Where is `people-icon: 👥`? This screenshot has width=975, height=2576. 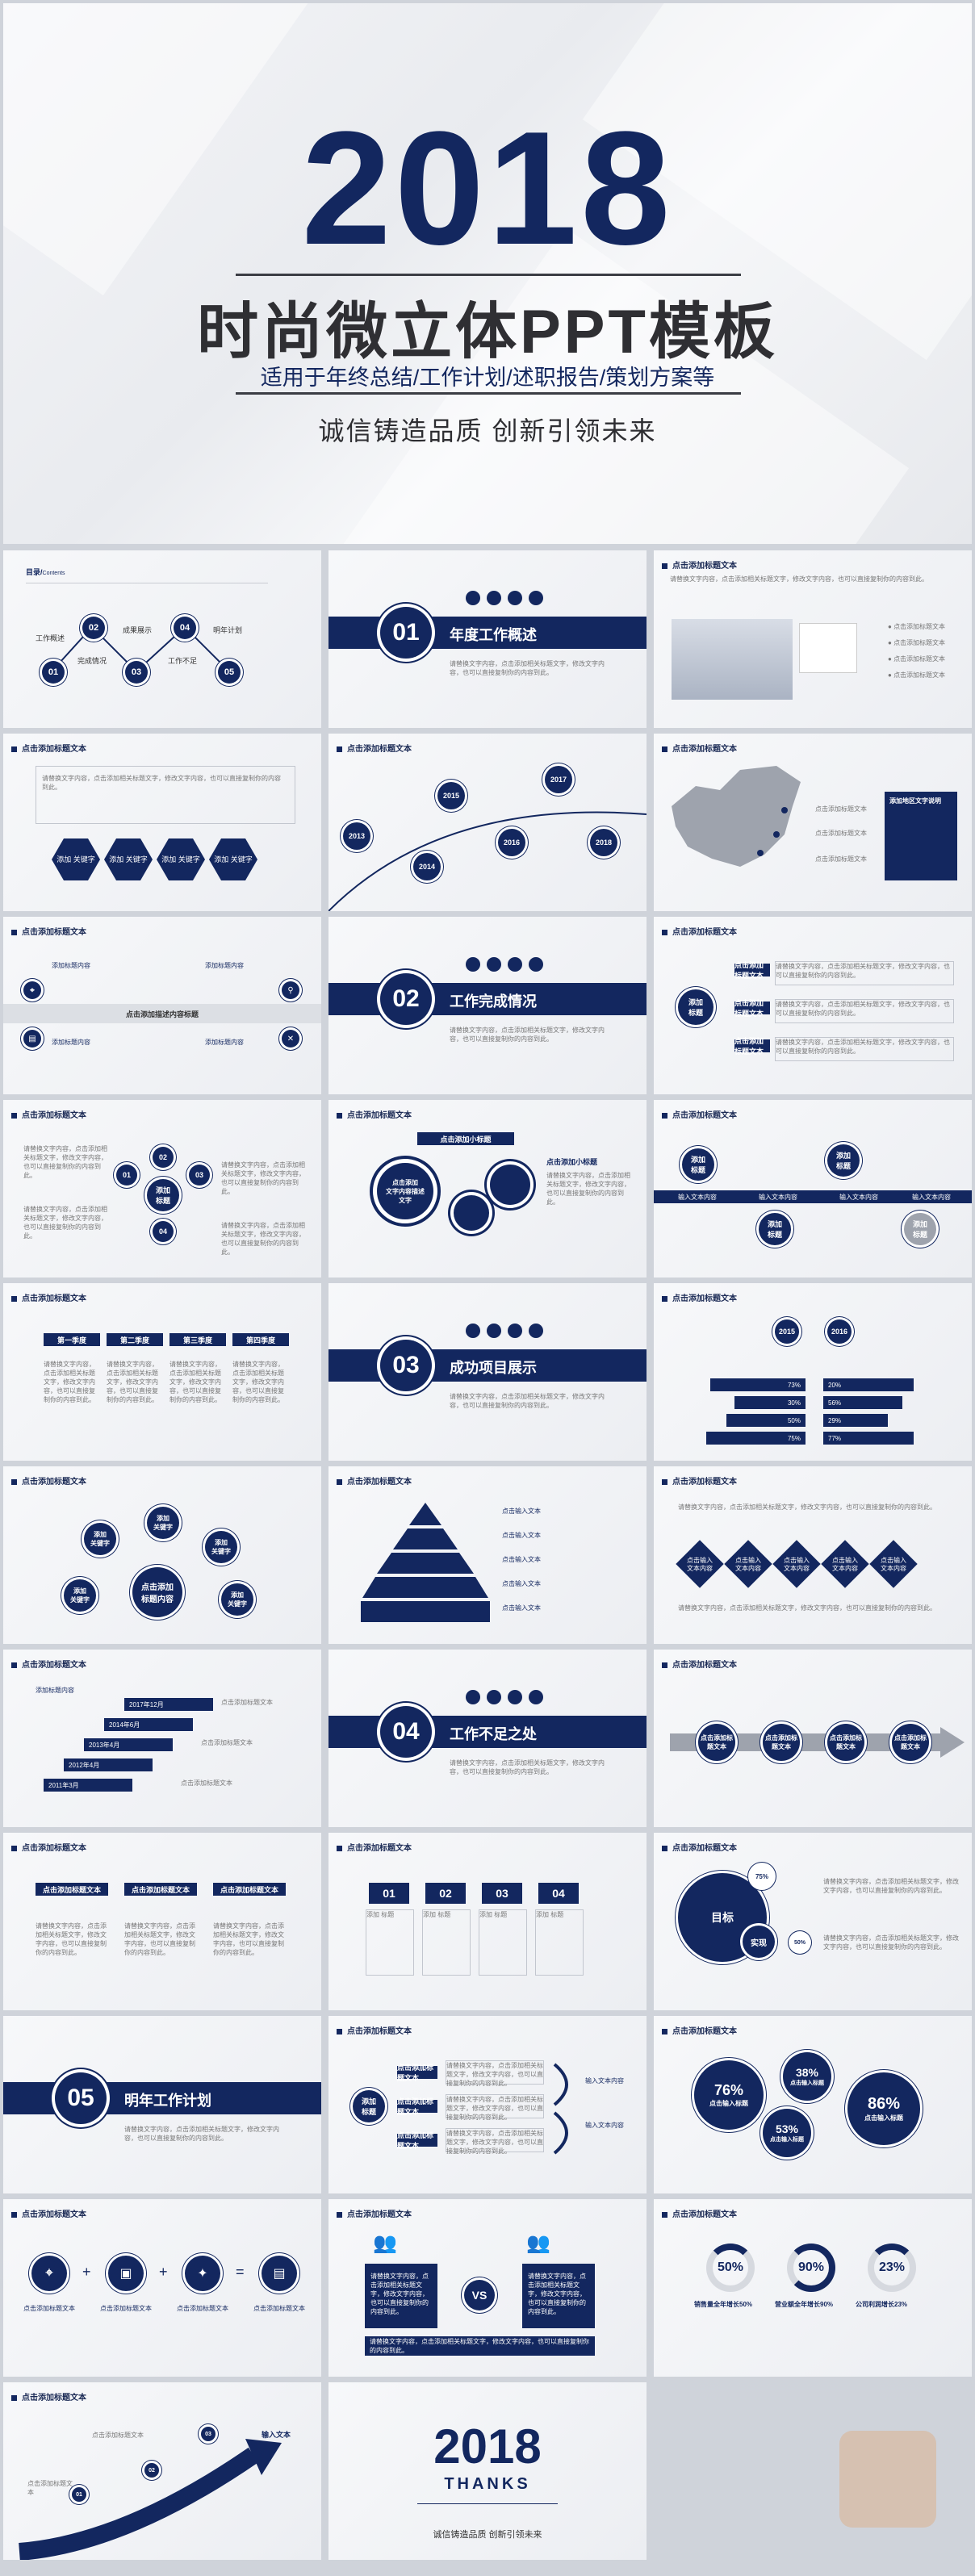 people-icon: 👥 is located at coordinates (385, 2243).